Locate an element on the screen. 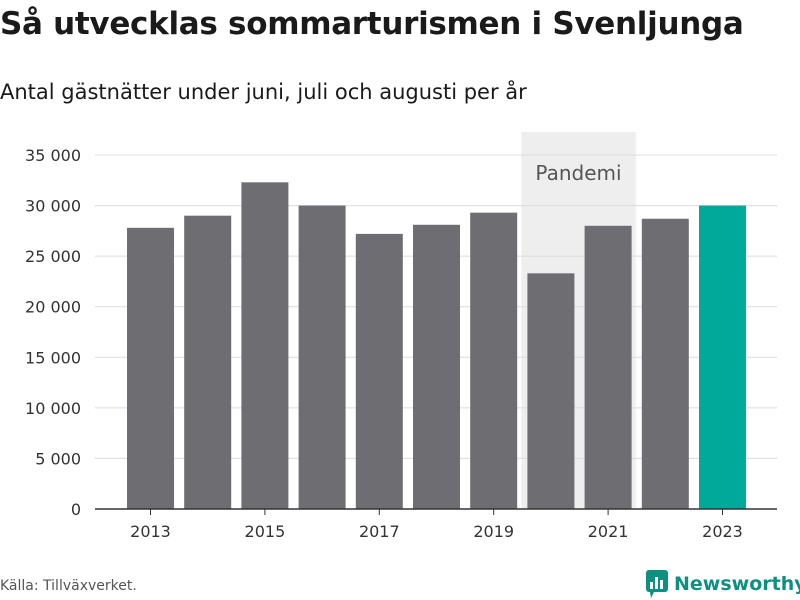  y-tick-label: 20 000 is located at coordinates (53, 307).